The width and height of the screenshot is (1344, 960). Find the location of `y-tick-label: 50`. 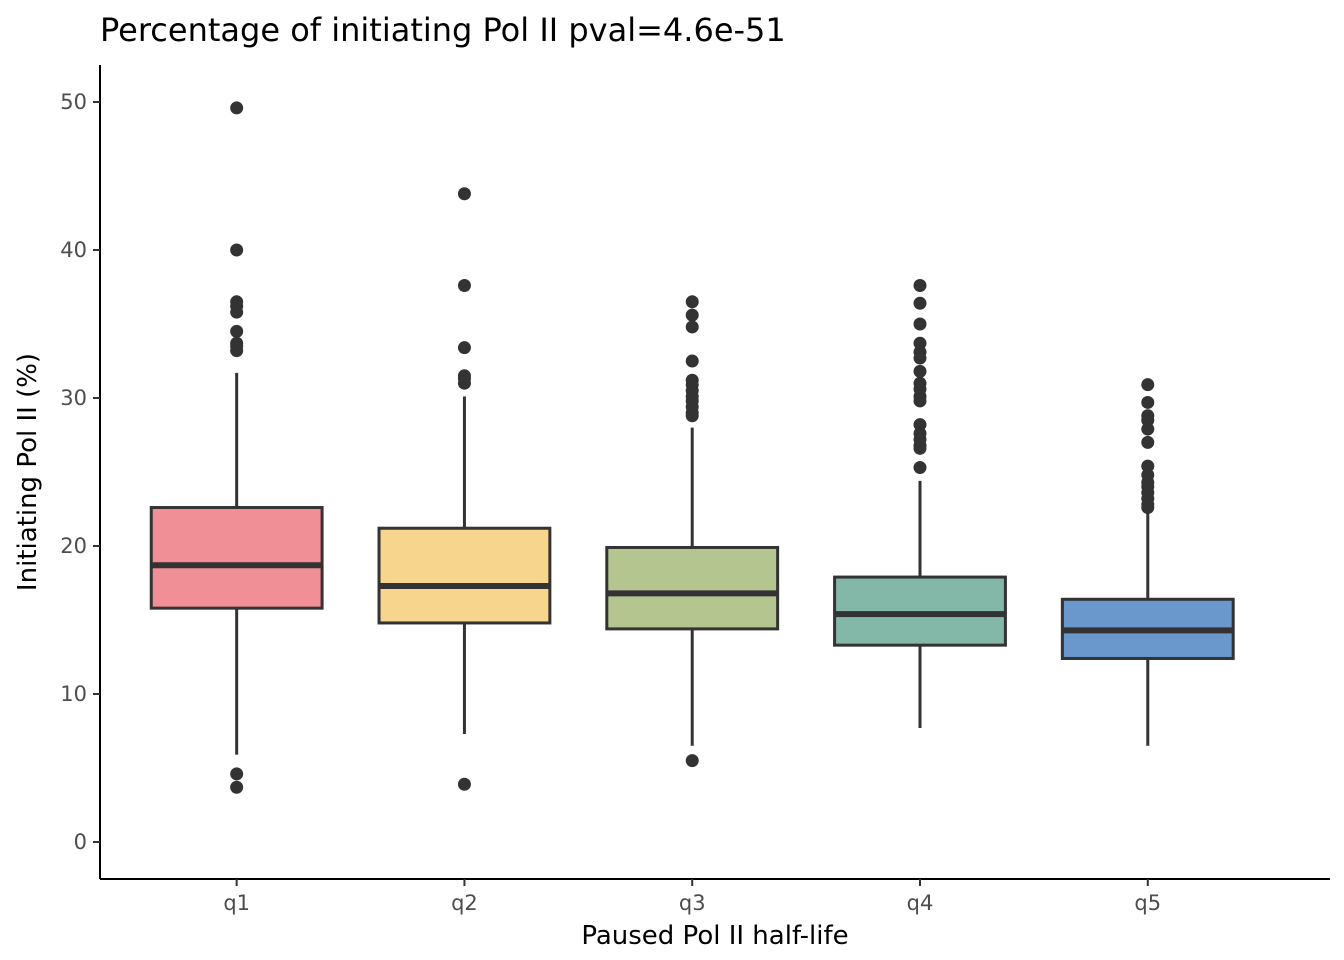

y-tick-label: 50 is located at coordinates (73, 102).